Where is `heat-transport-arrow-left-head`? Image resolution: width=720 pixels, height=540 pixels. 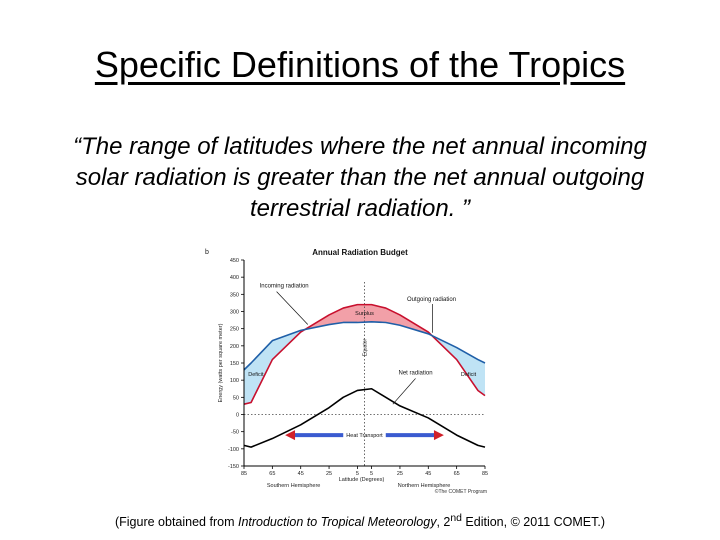
heat-transport-arrow-left-head is located at coordinates (290, 435).